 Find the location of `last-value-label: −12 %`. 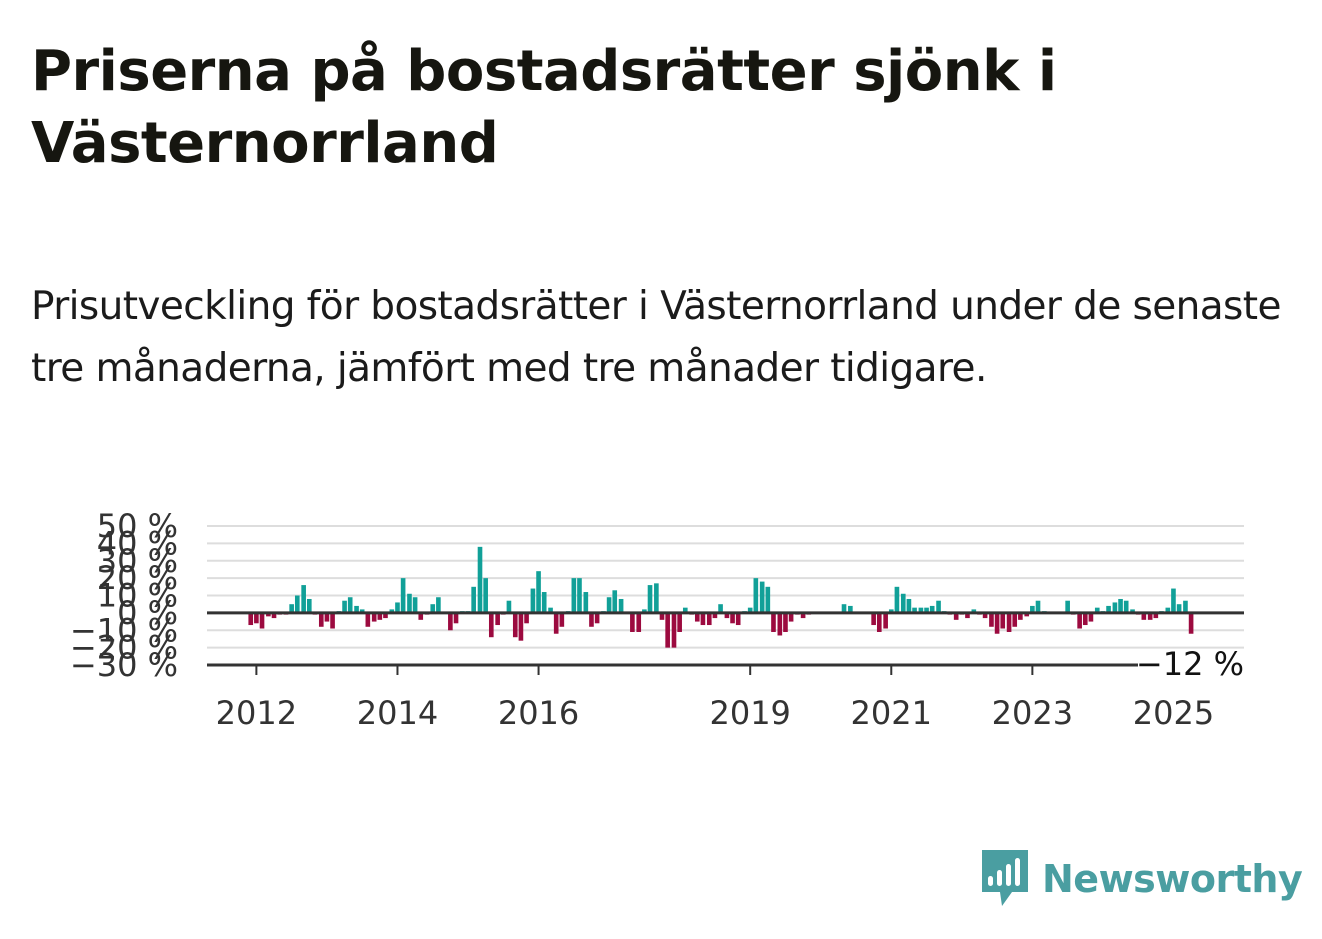

last-value-label: −12 % is located at coordinates (1190, 664).